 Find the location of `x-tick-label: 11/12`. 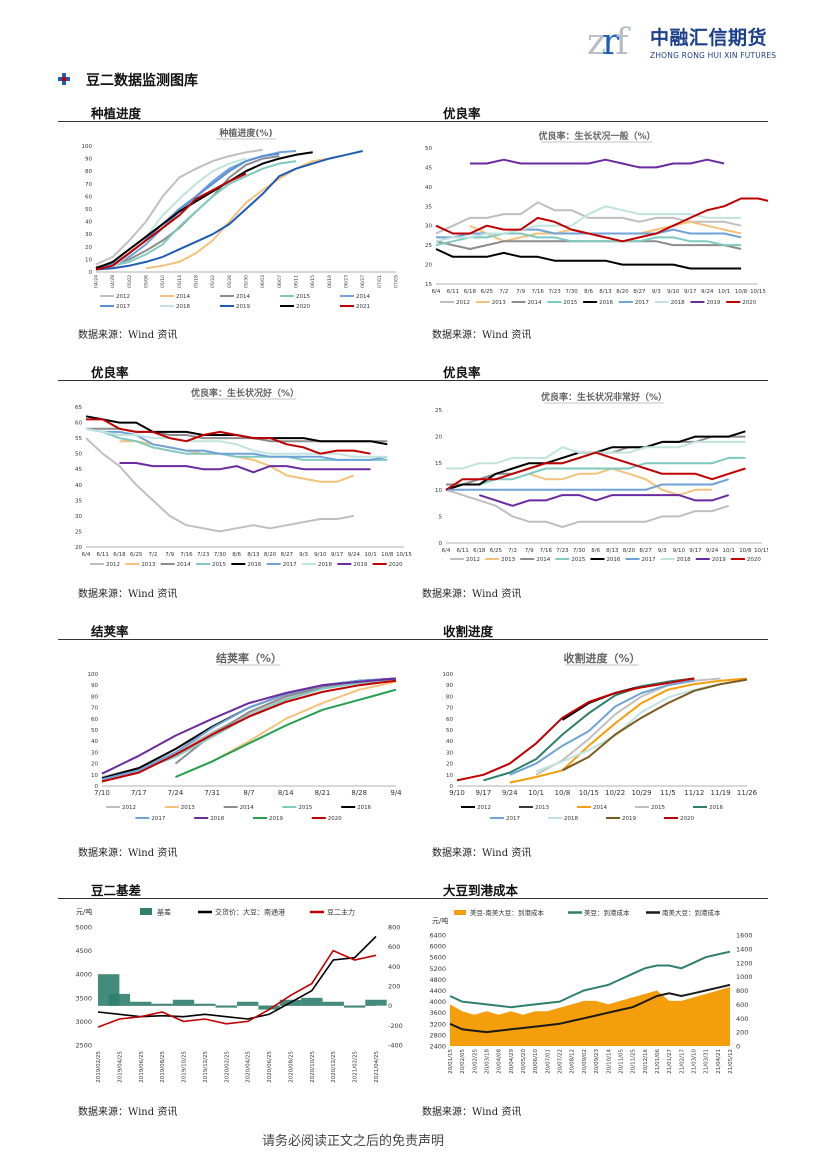

x-tick-label: 11/12 is located at coordinates (694, 793).